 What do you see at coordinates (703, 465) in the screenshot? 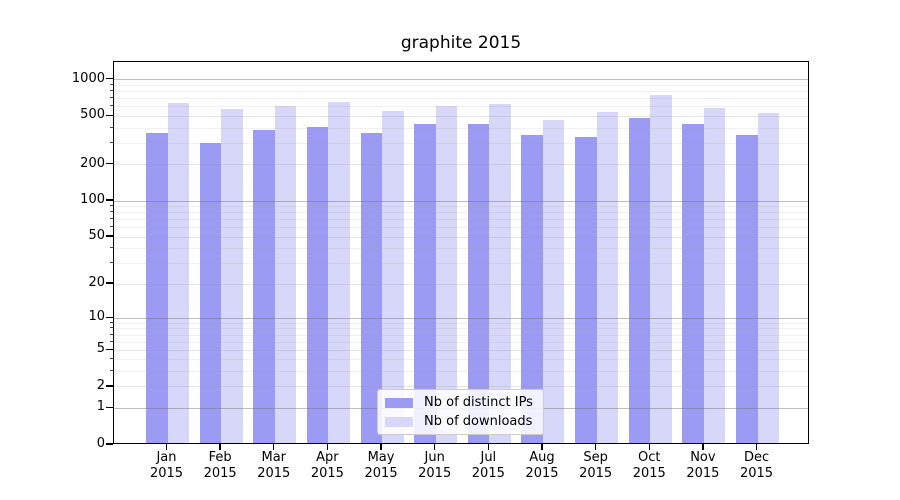
I see `x-tick-label-nov: Nov 2015` at bounding box center [703, 465].